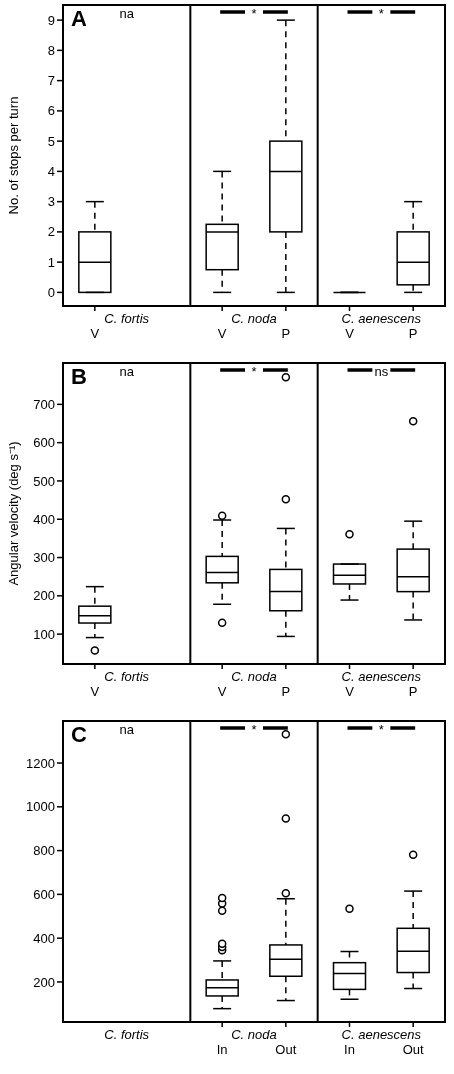 The image size is (454, 1074). Describe the element at coordinates (44, 634) in the screenshot. I see `y-tick-label: 100` at that location.